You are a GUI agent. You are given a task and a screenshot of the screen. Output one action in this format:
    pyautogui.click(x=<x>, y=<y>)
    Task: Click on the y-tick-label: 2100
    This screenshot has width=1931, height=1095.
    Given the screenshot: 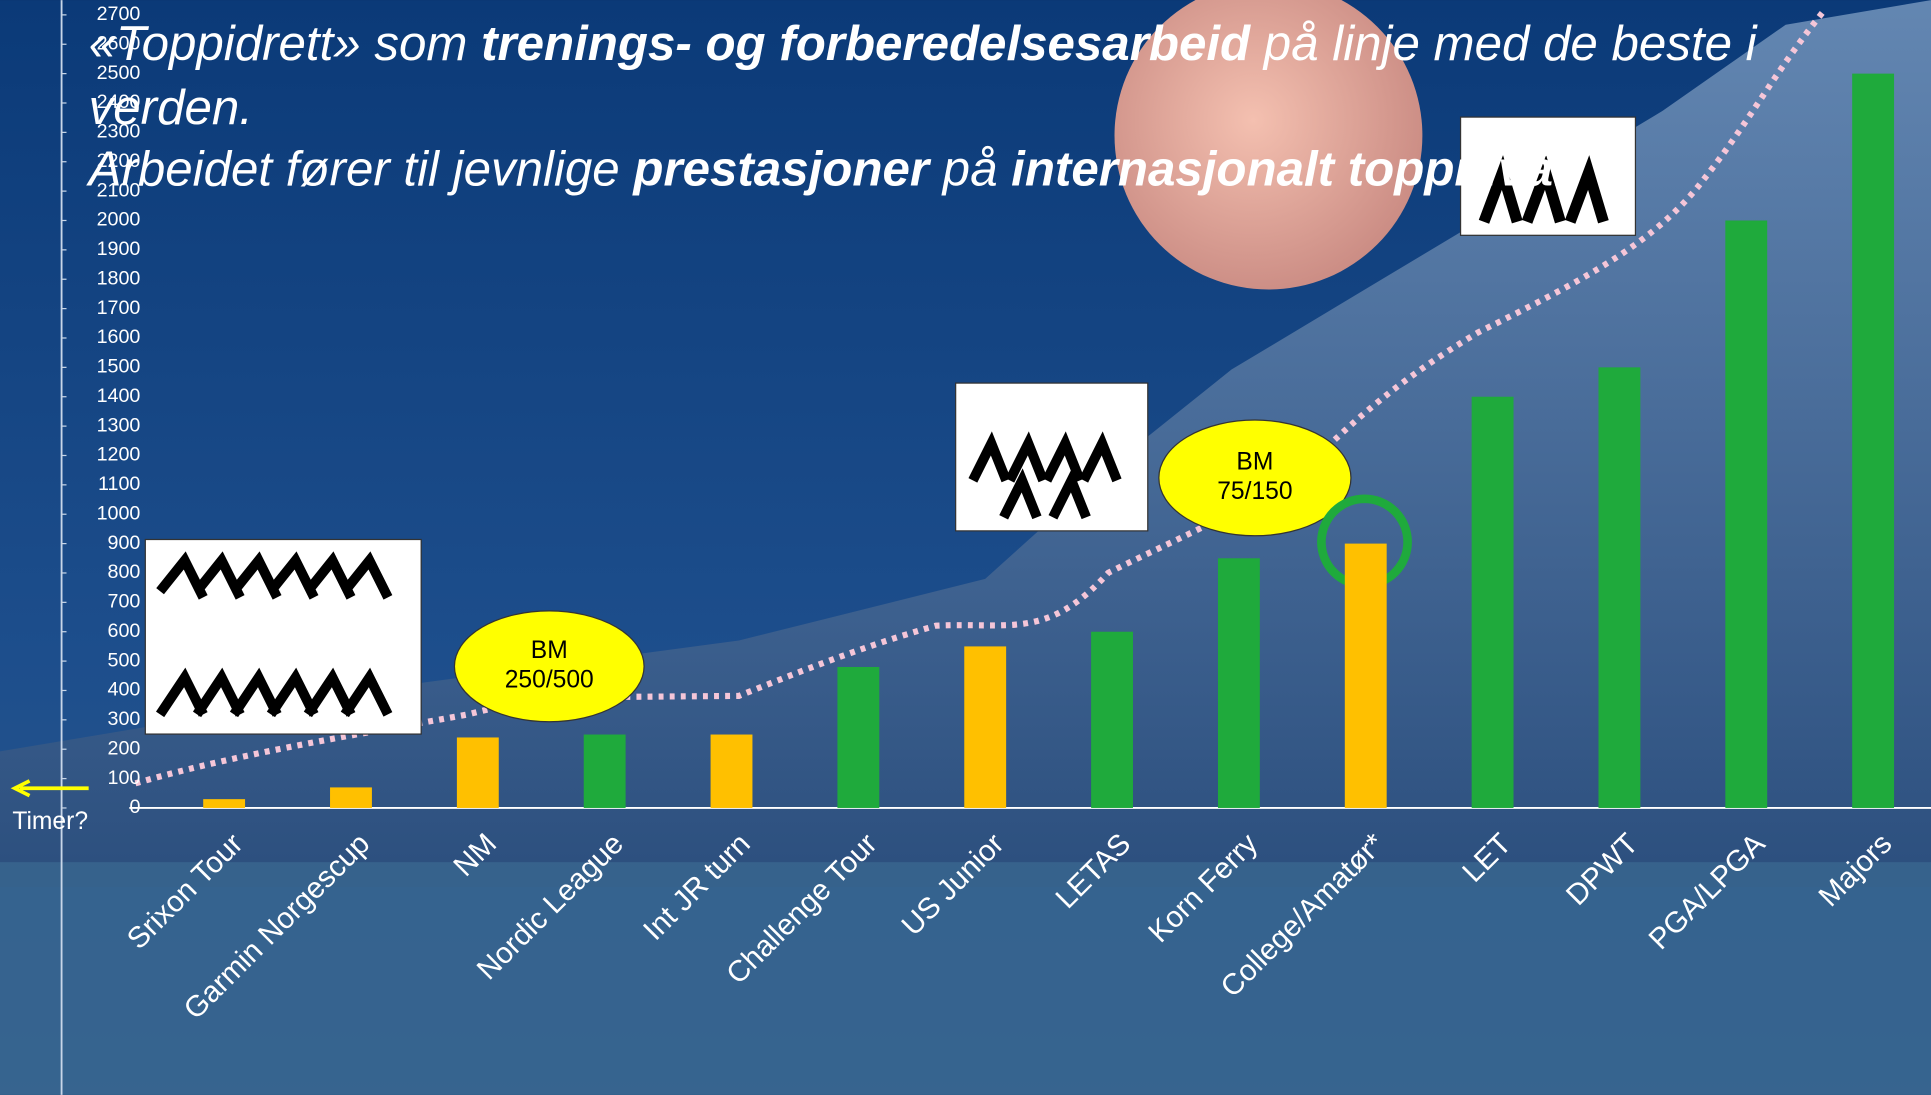 What is the action you would take?
    pyautogui.click(x=119, y=190)
    